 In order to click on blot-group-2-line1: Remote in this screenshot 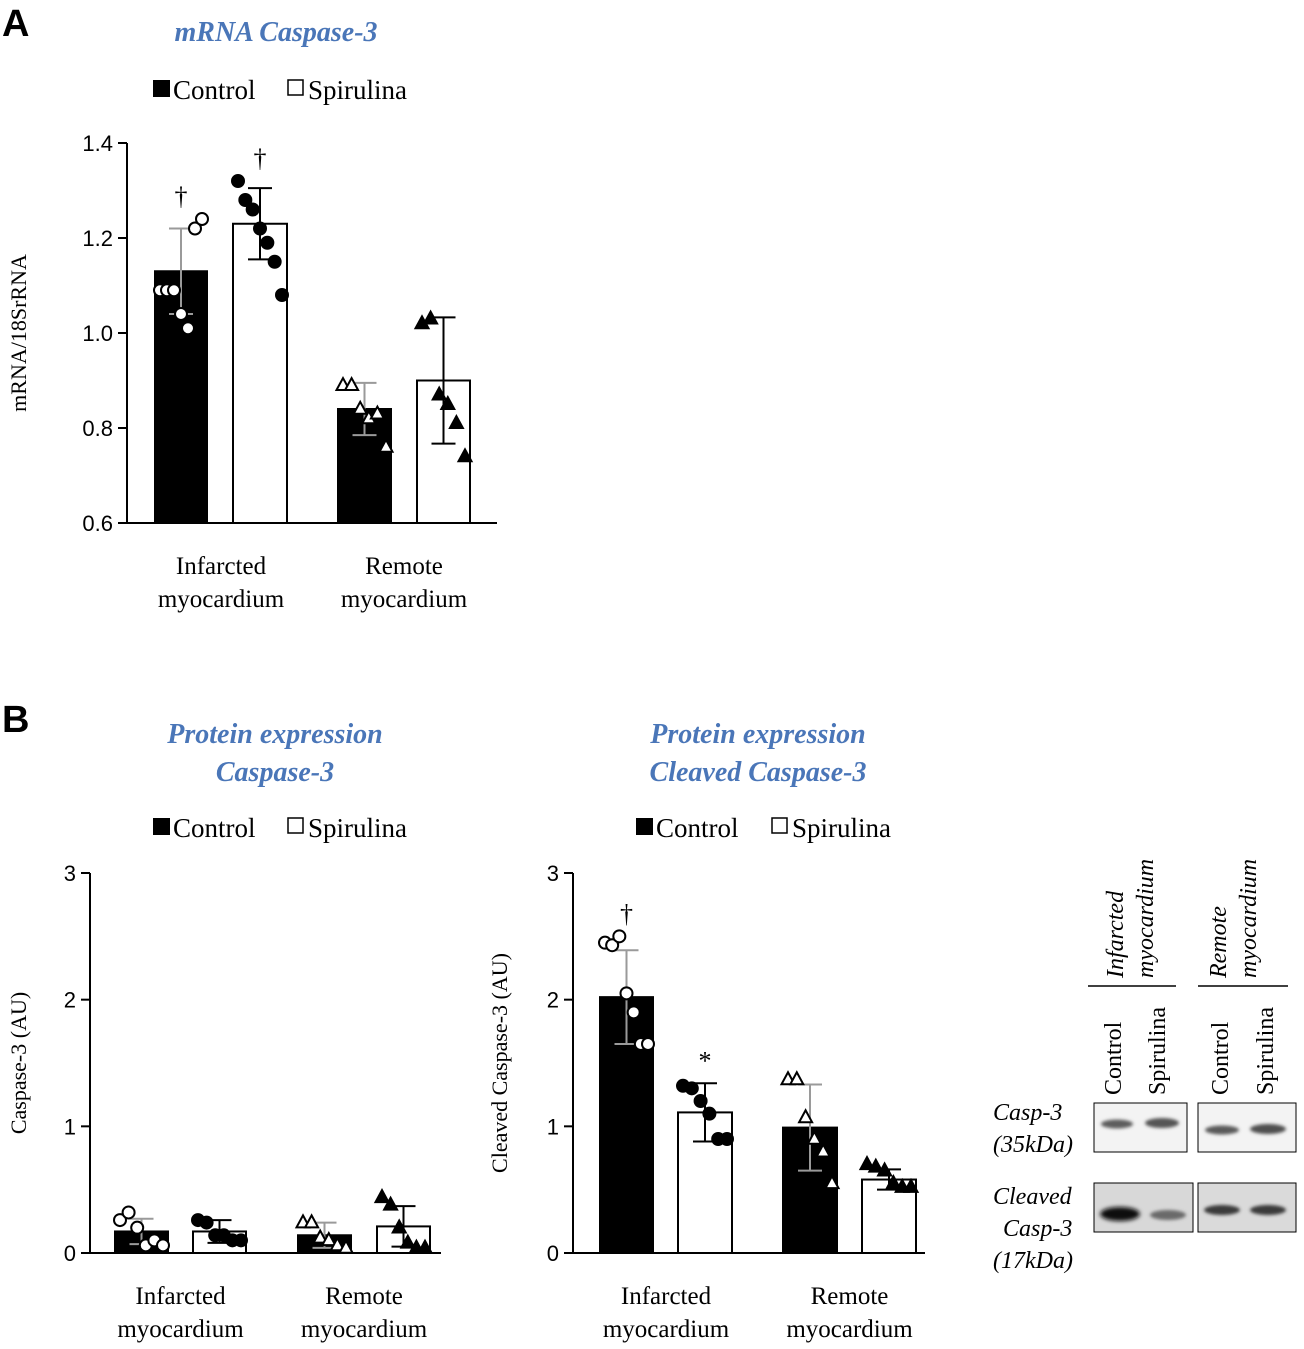, I will do `click(1219, 942)`.